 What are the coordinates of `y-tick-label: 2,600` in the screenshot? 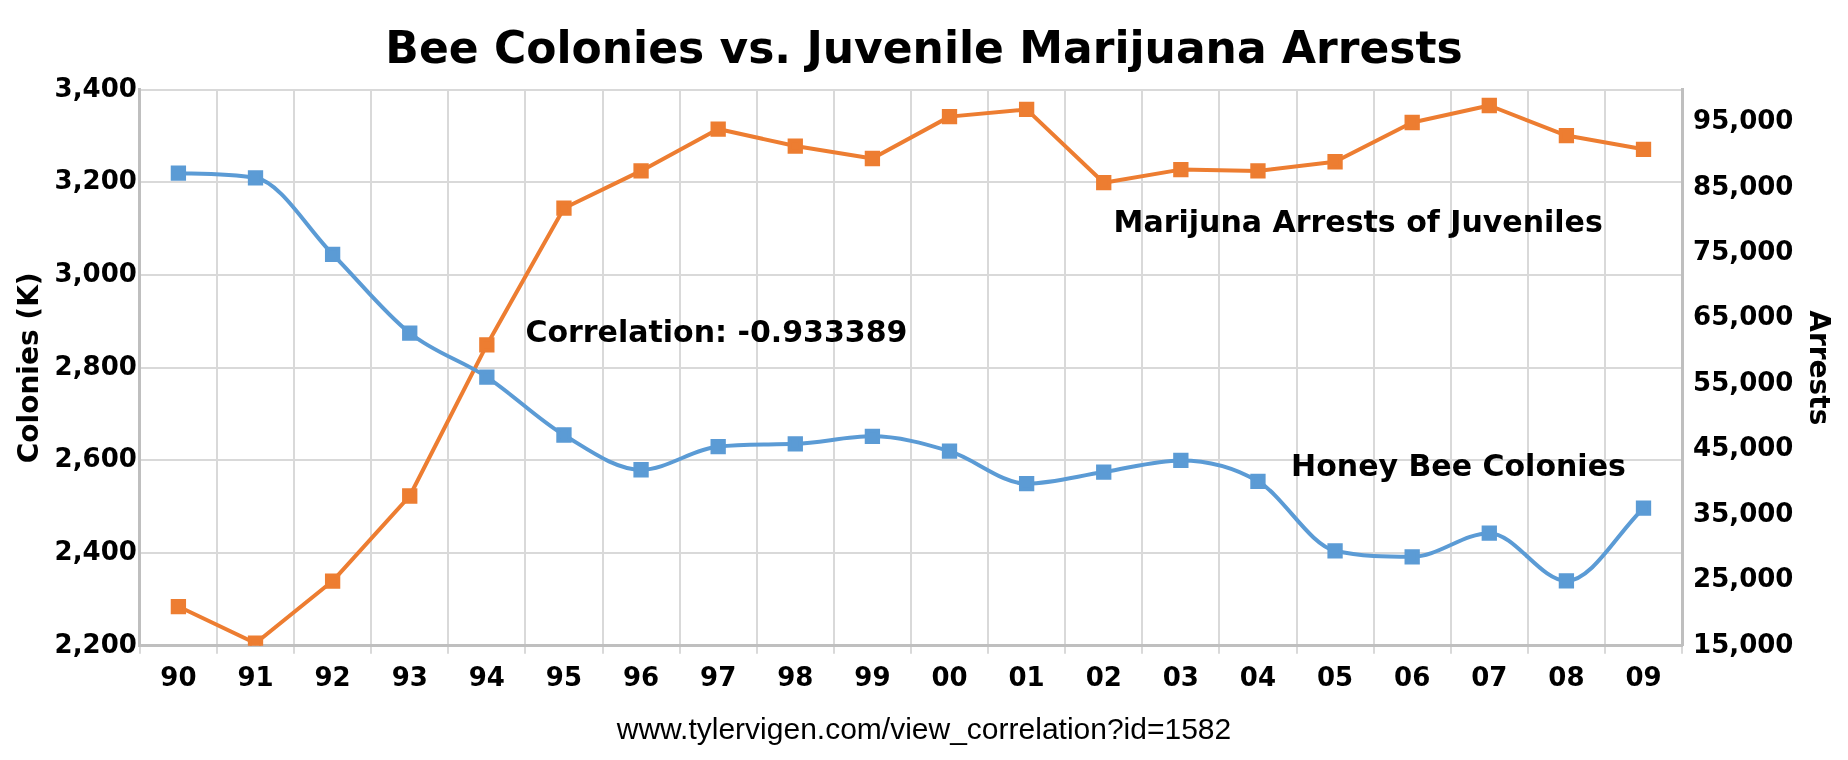 It's located at (95, 458).